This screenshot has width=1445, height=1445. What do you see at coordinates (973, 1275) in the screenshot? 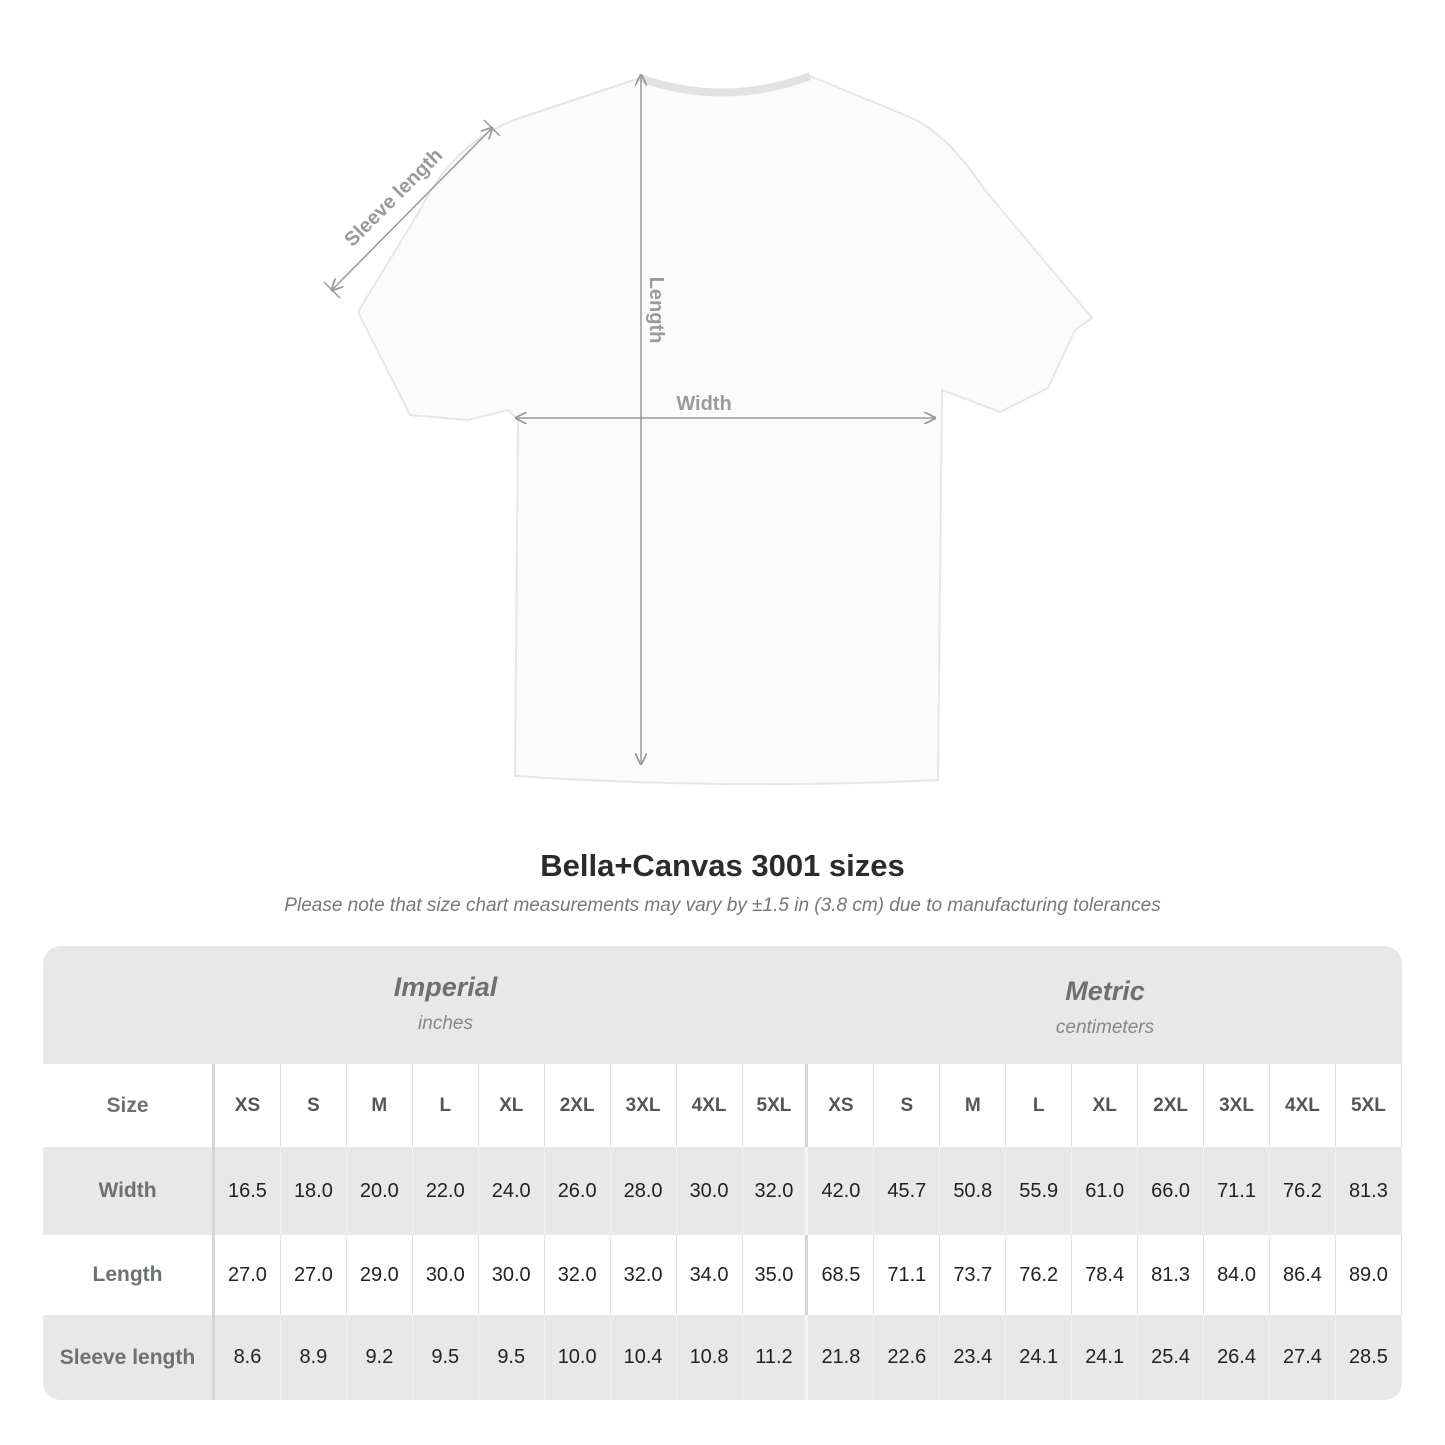
I see `table-cell: 73.7` at bounding box center [973, 1275].